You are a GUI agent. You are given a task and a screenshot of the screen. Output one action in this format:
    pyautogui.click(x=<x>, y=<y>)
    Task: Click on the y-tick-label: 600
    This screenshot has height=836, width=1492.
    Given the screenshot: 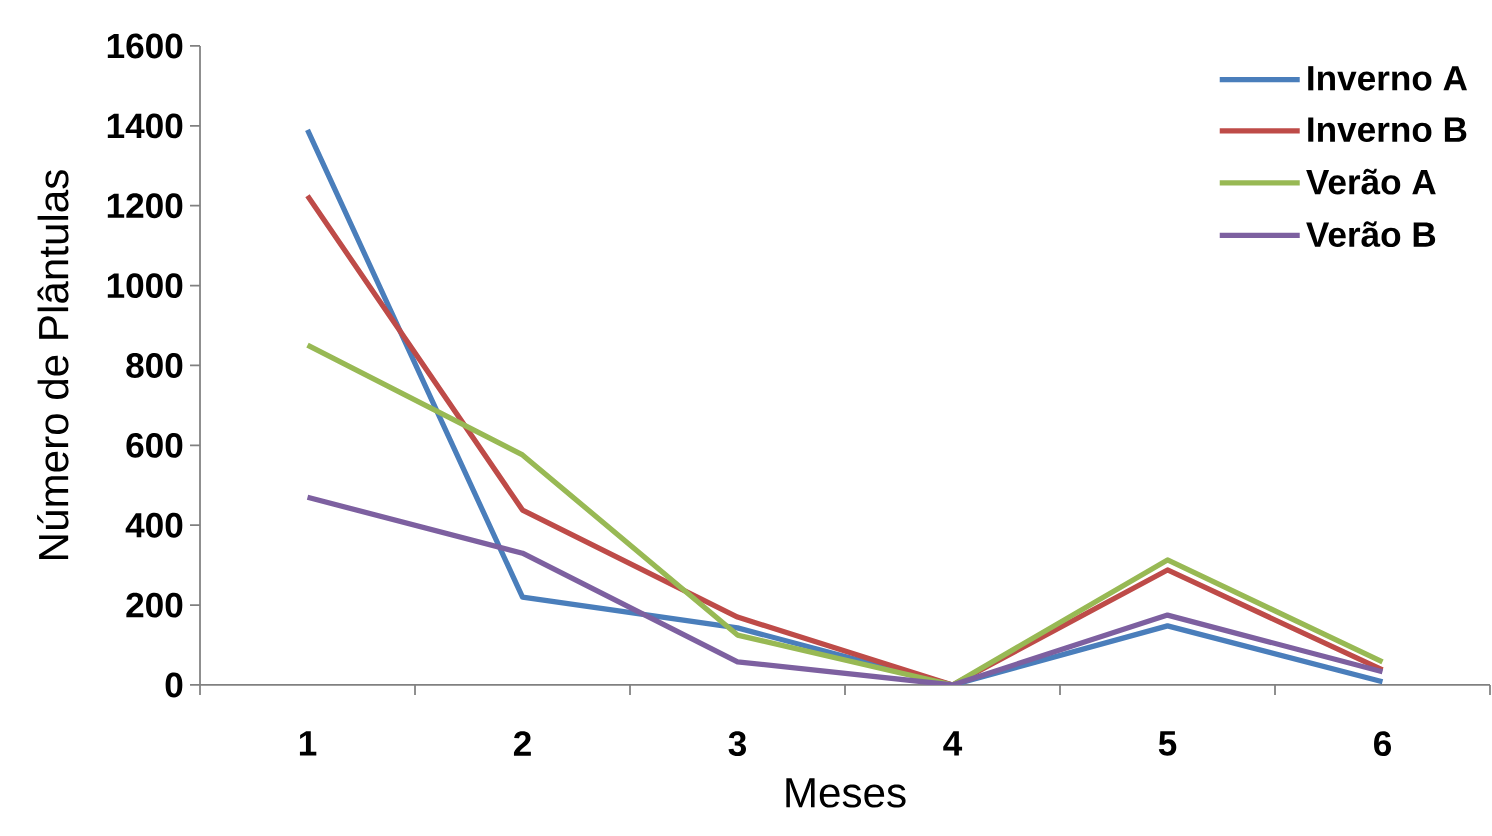 What is the action you would take?
    pyautogui.click(x=154, y=445)
    